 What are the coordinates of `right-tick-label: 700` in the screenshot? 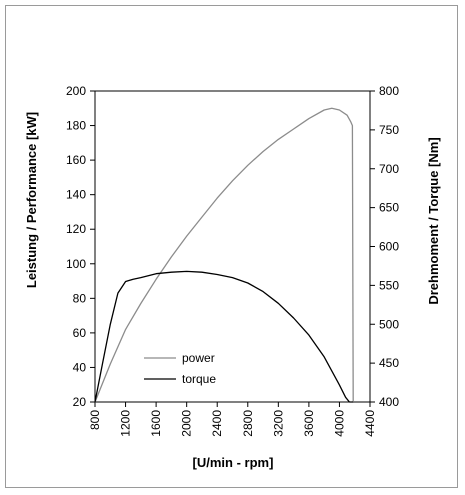 It's located at (389, 169).